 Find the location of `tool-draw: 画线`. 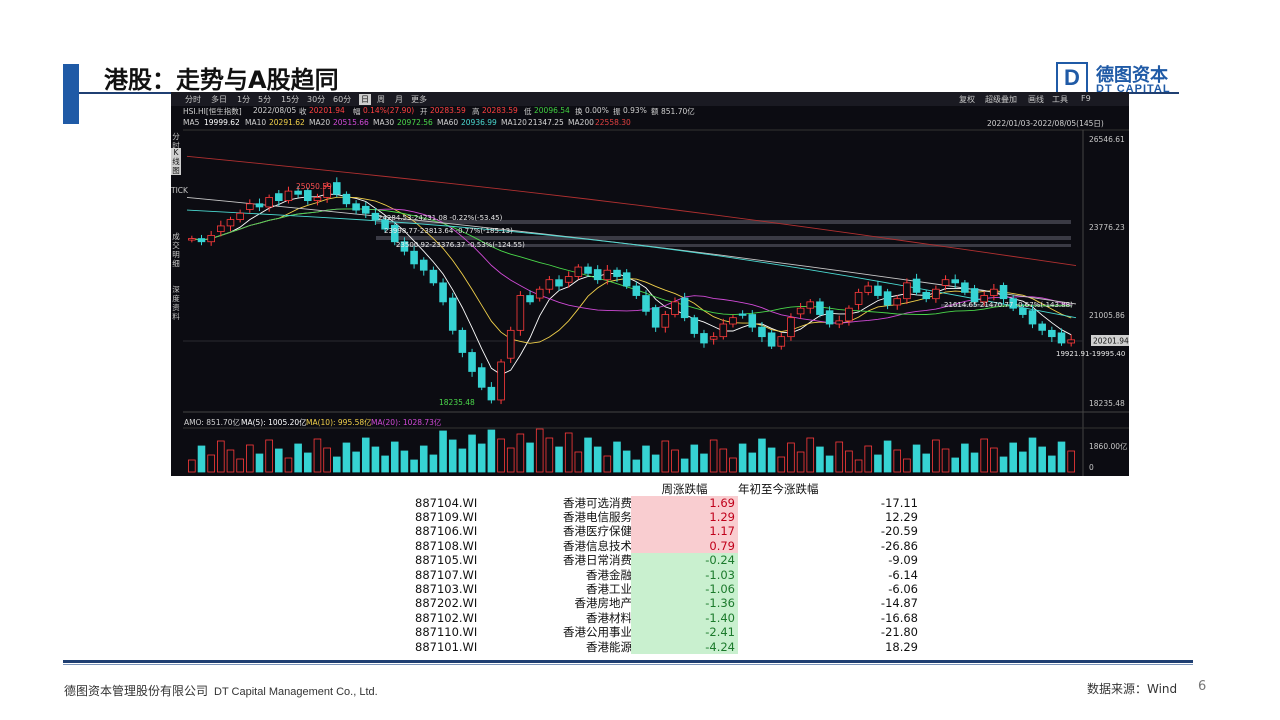

tool-draw: 画线 is located at coordinates (1036, 99).